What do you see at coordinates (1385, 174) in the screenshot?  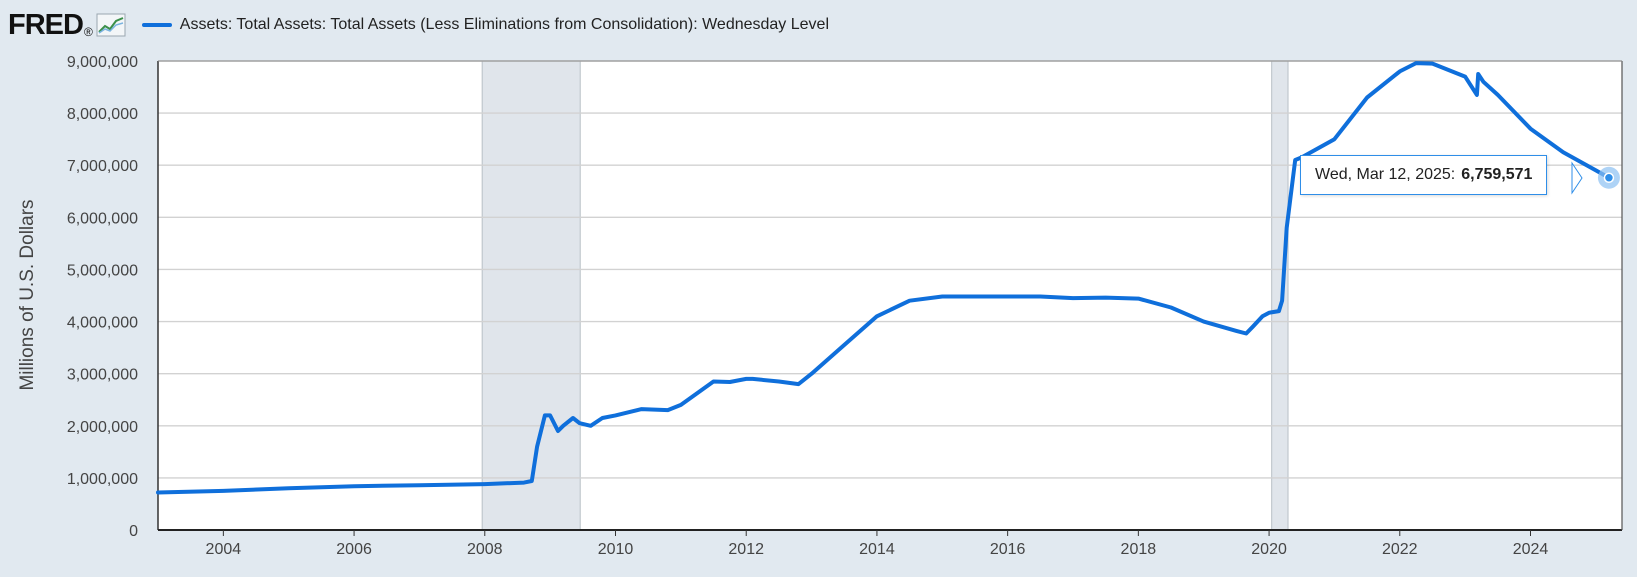 I see `tooltip-date: Wed, Mar 12, 2025:` at bounding box center [1385, 174].